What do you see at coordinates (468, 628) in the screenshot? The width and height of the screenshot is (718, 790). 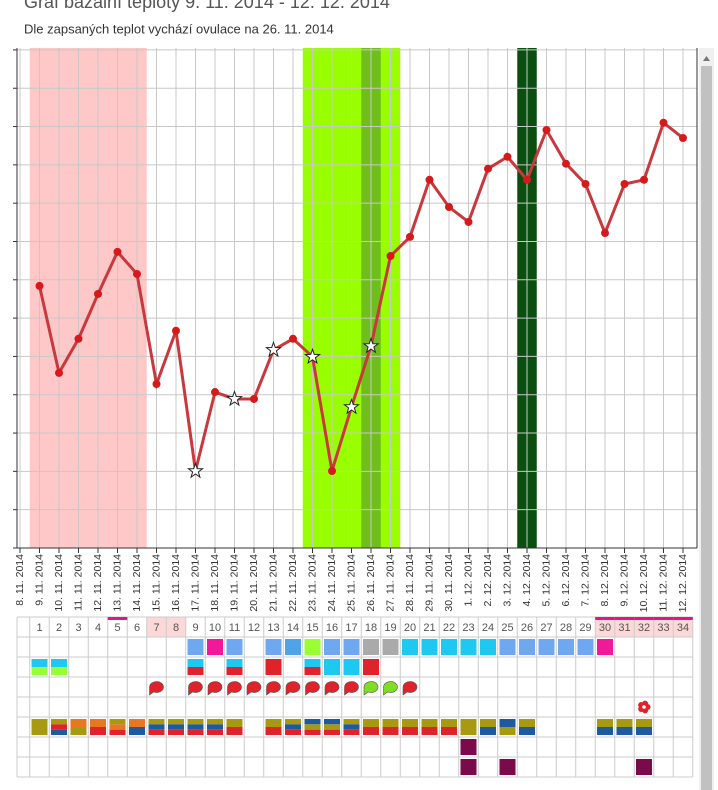 I see `day-number: 23` at bounding box center [468, 628].